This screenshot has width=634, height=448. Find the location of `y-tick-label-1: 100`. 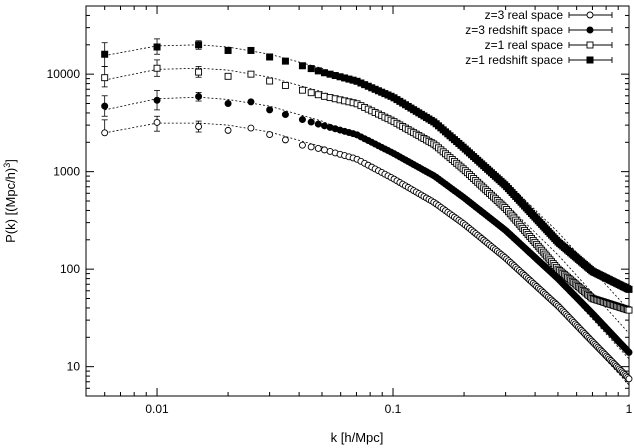

y-tick-label-1: 100 is located at coordinates (70, 269).